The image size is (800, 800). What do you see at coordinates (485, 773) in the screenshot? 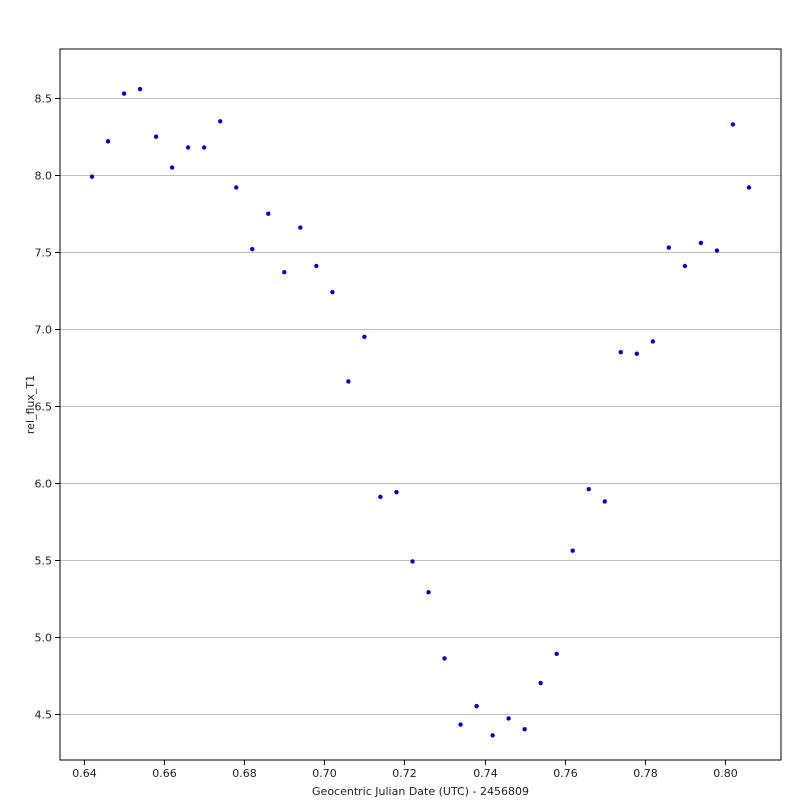
I see `x-tick-label: 0.74` at bounding box center [485, 773].